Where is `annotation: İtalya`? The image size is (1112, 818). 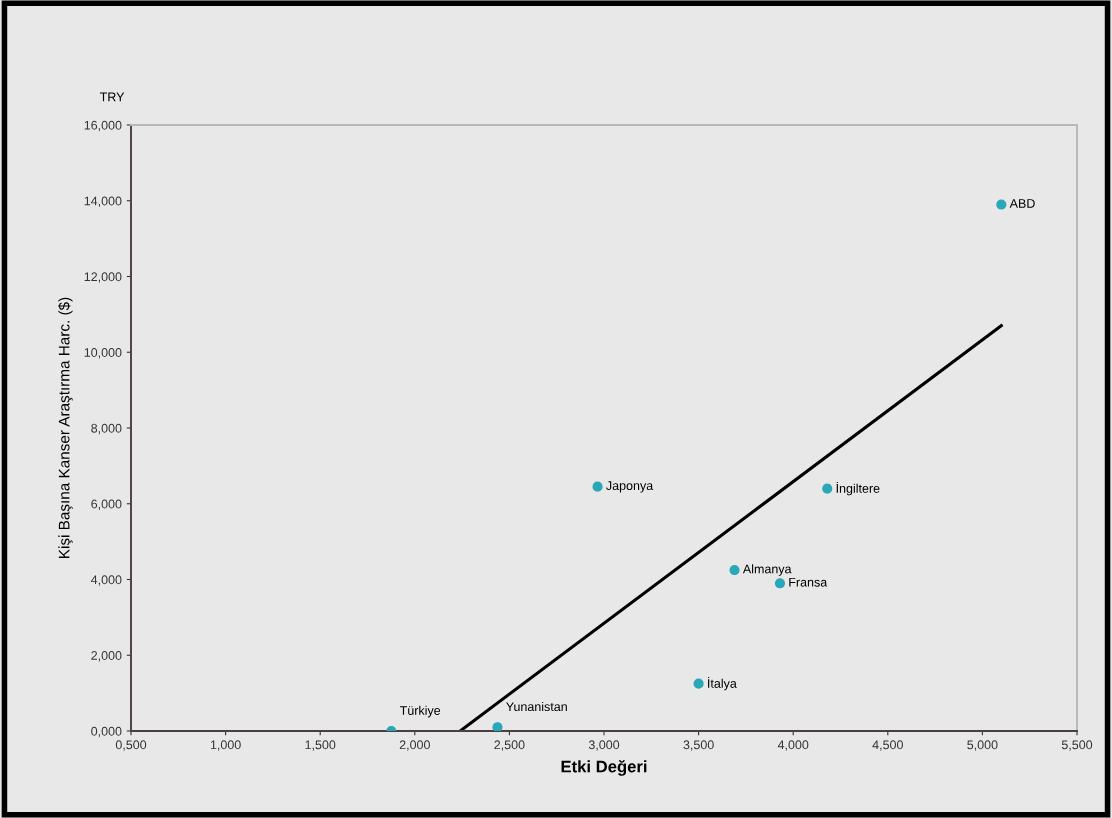 annotation: İtalya is located at coordinates (722, 683).